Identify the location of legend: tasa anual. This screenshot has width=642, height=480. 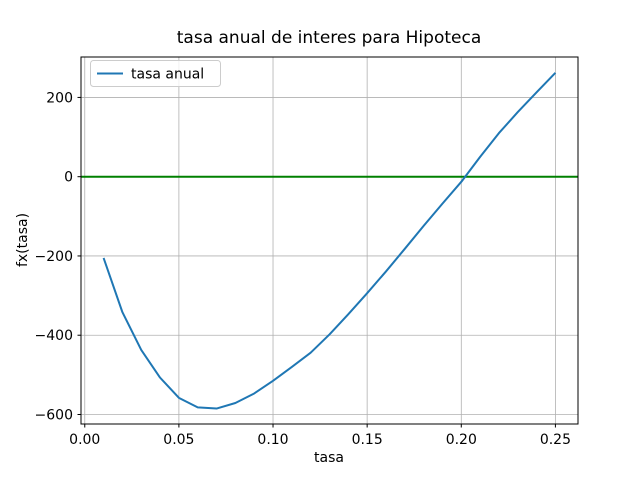
(155, 73).